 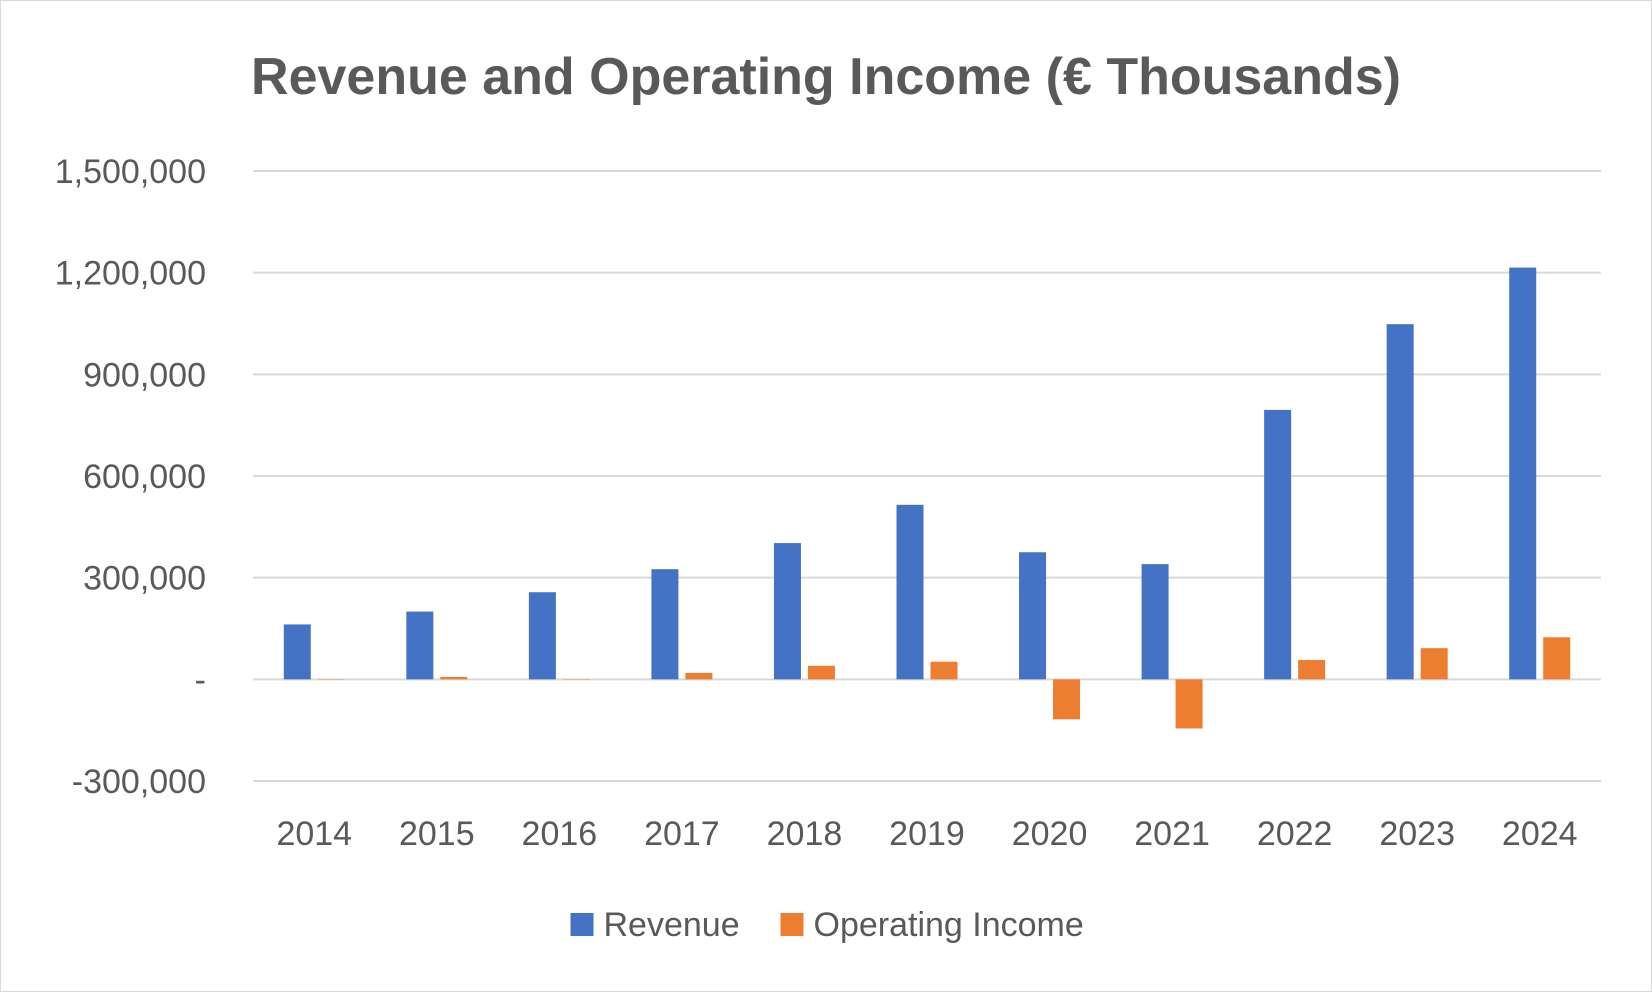 I want to click on bar-revenue-2024, so click(x=1523, y=473).